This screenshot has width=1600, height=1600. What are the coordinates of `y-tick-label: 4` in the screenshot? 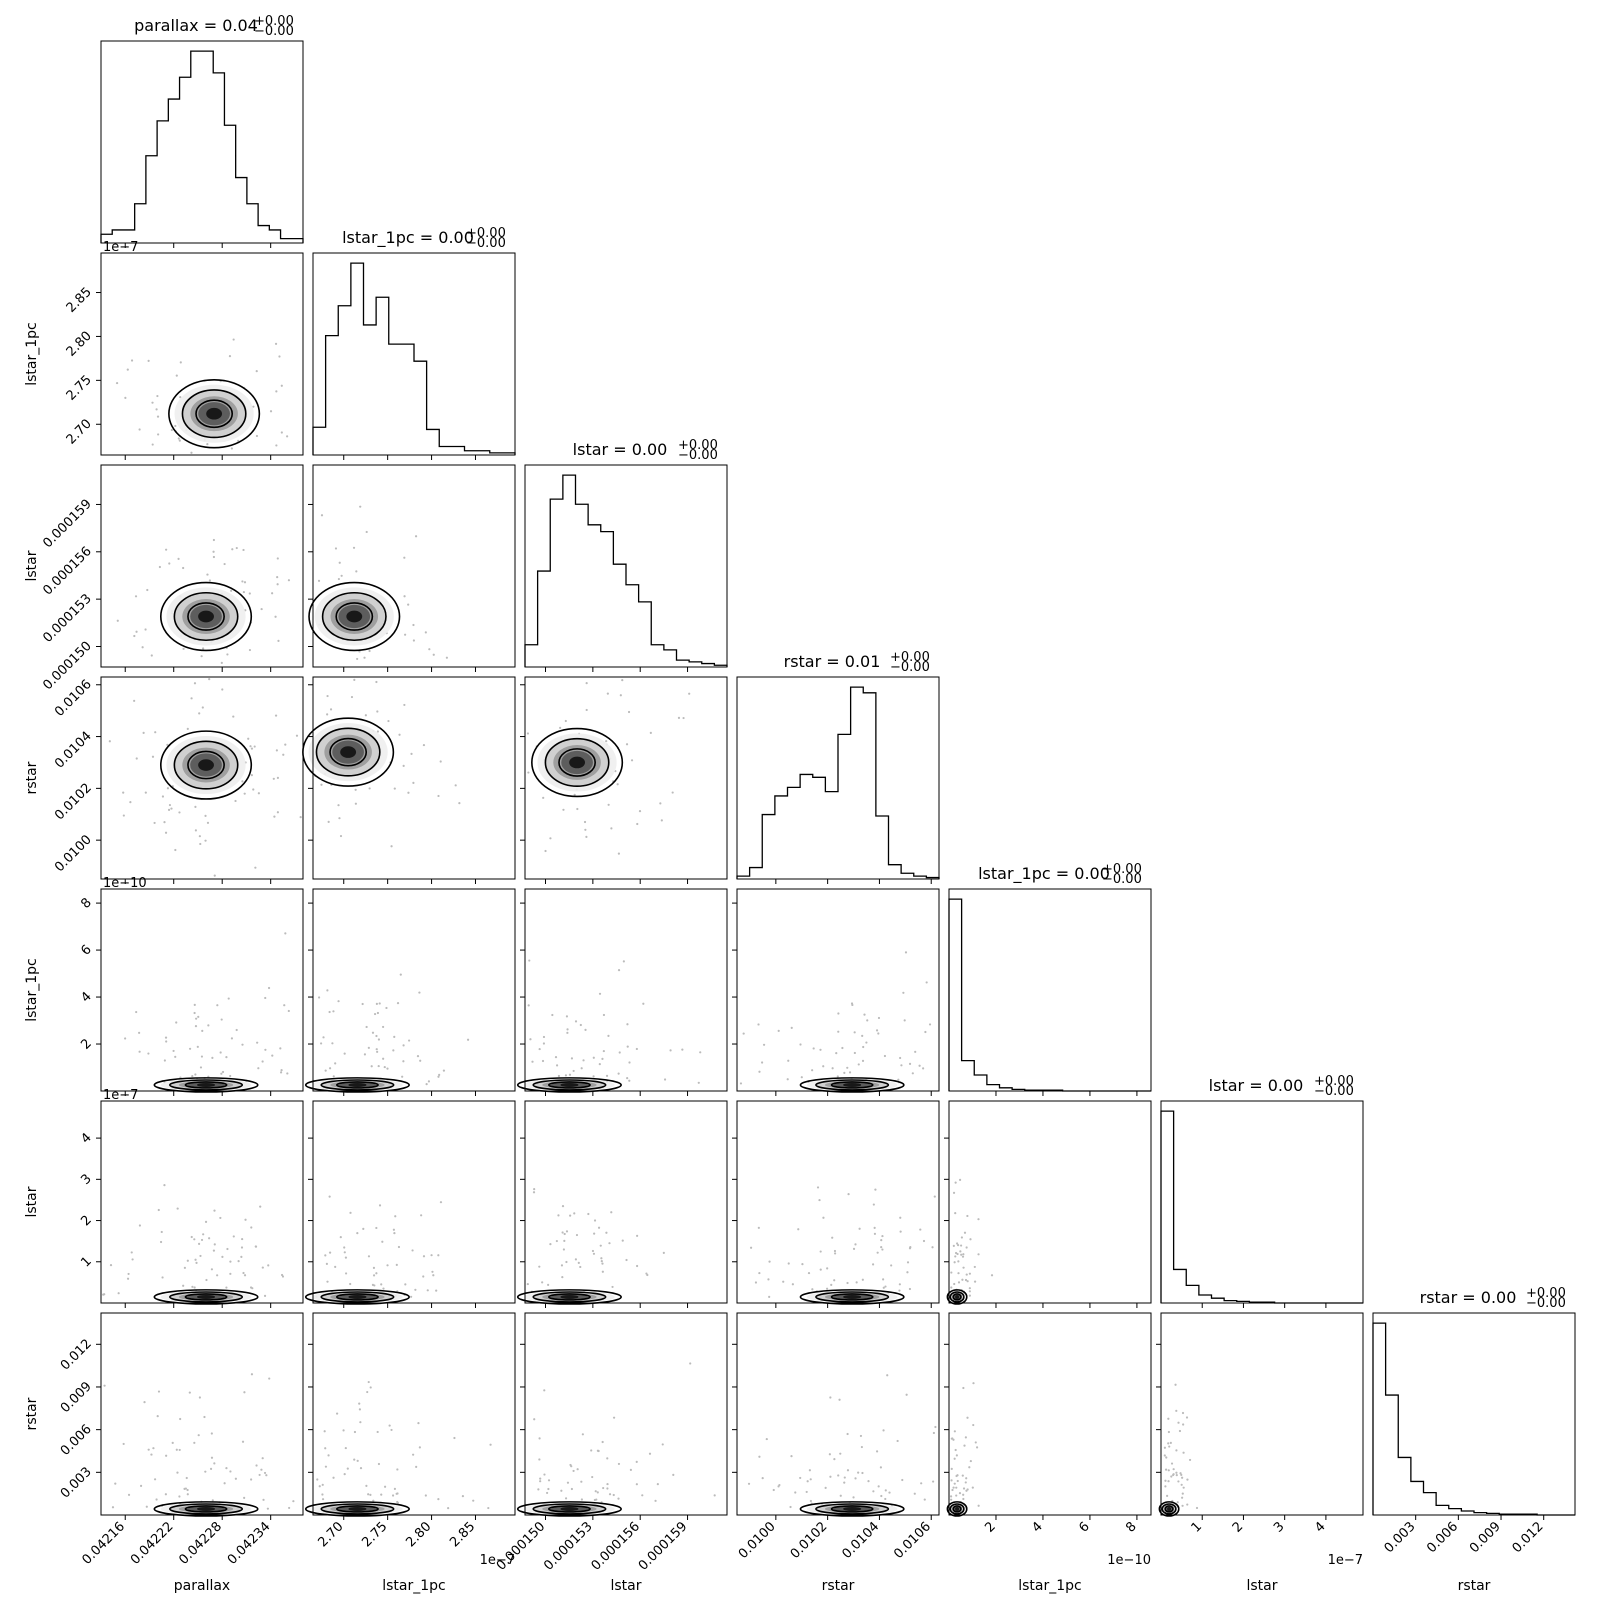 It's located at (86, 997).